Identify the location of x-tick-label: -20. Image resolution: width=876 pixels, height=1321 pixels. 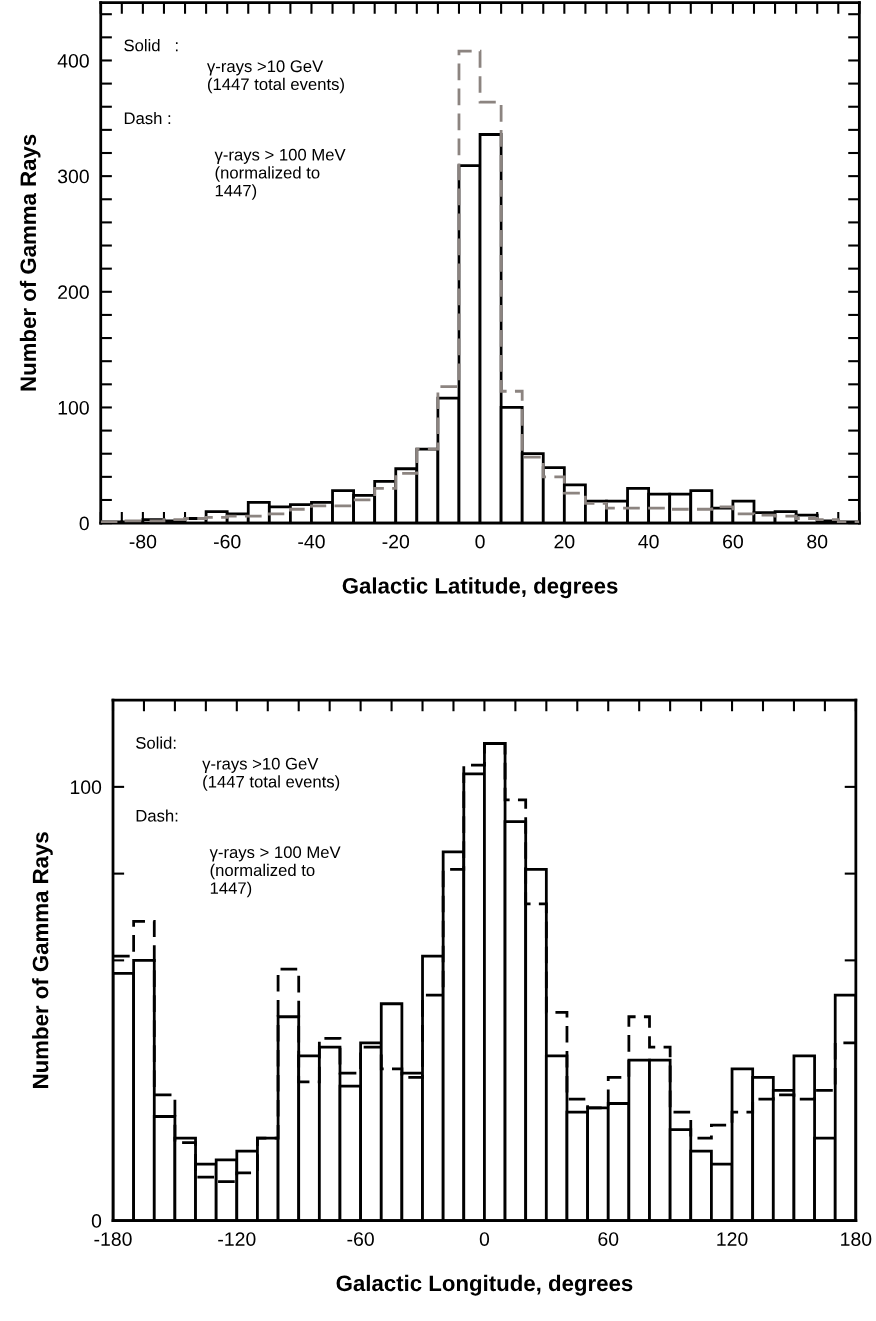
(396, 541).